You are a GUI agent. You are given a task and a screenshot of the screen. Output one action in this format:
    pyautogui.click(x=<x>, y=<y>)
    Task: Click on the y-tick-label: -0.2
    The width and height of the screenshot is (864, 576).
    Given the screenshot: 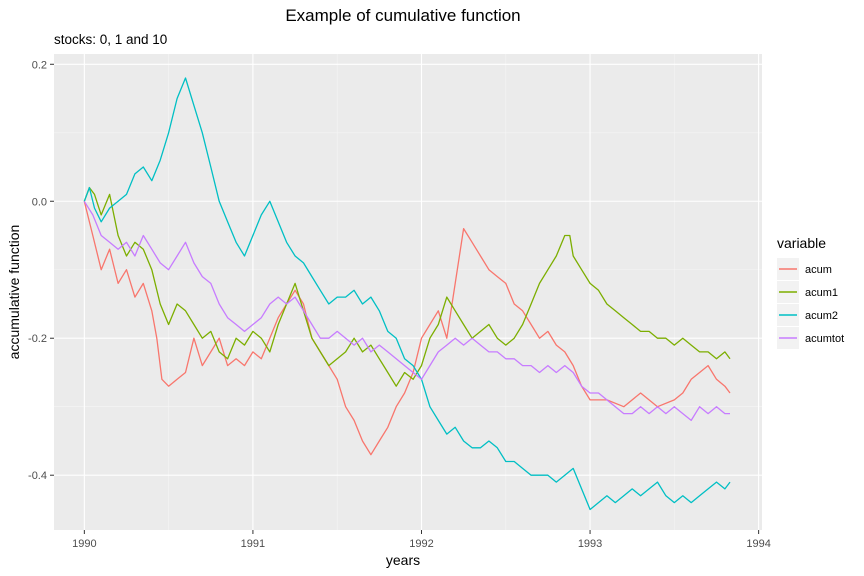 What is the action you would take?
    pyautogui.click(x=37, y=339)
    